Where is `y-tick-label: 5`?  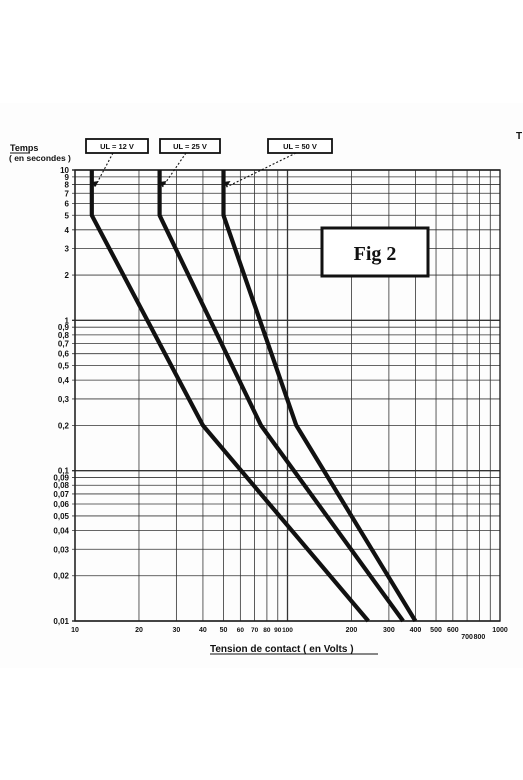 y-tick-label: 5 is located at coordinates (67, 215).